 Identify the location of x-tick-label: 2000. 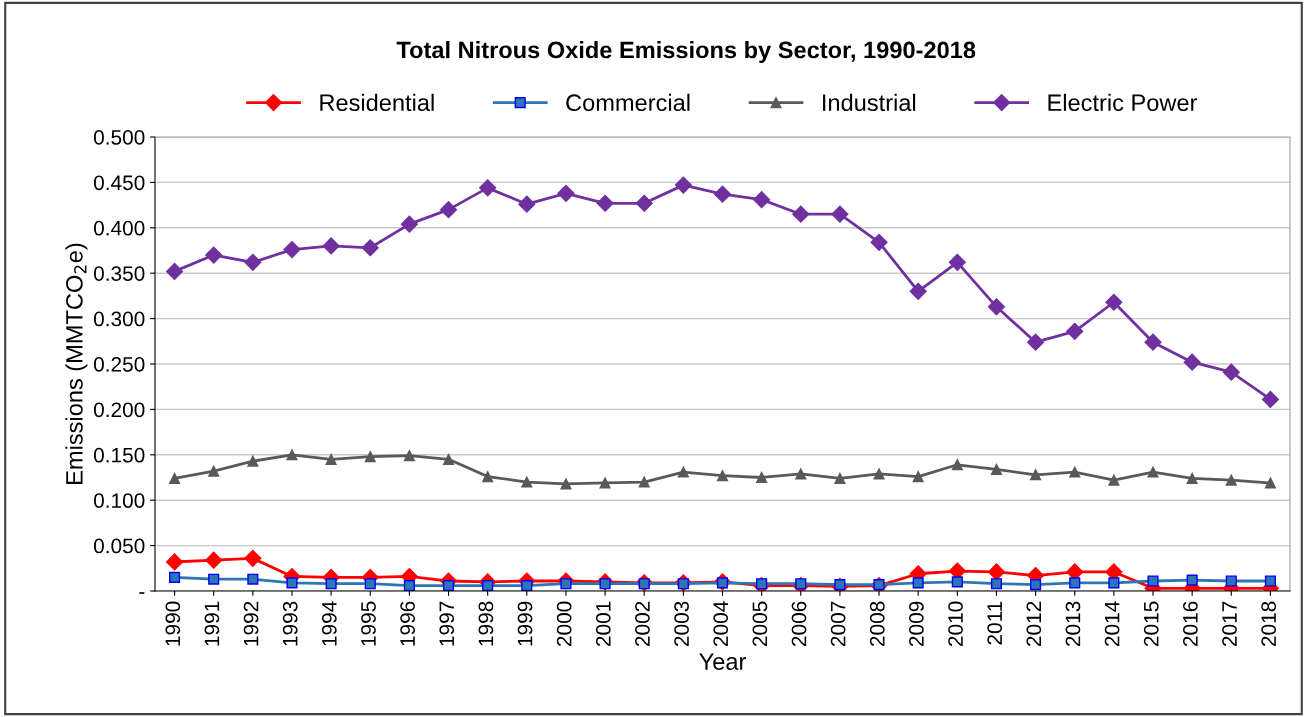
(564, 624).